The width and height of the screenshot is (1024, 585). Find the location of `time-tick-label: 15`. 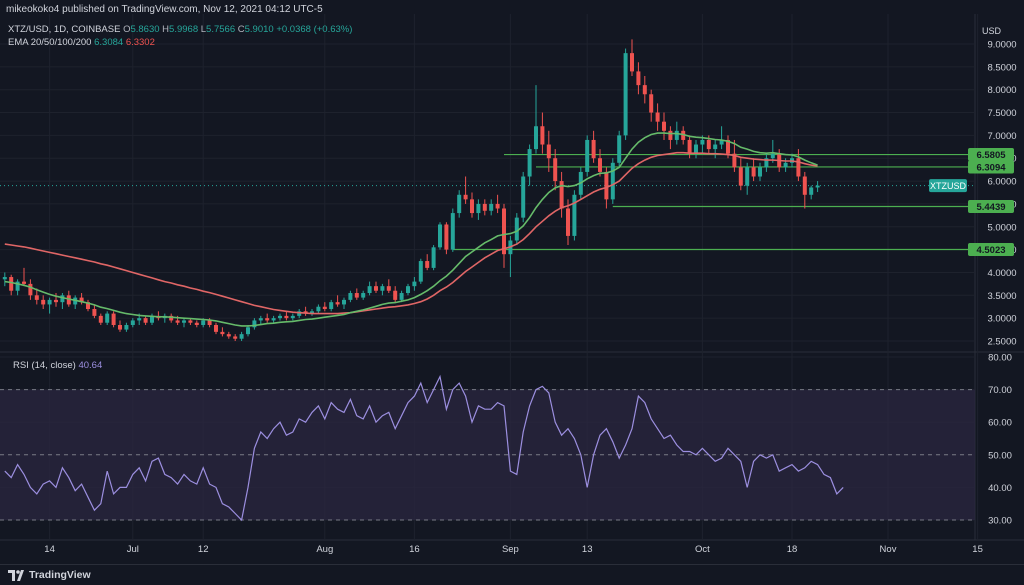

time-tick-label: 15 is located at coordinates (977, 549).